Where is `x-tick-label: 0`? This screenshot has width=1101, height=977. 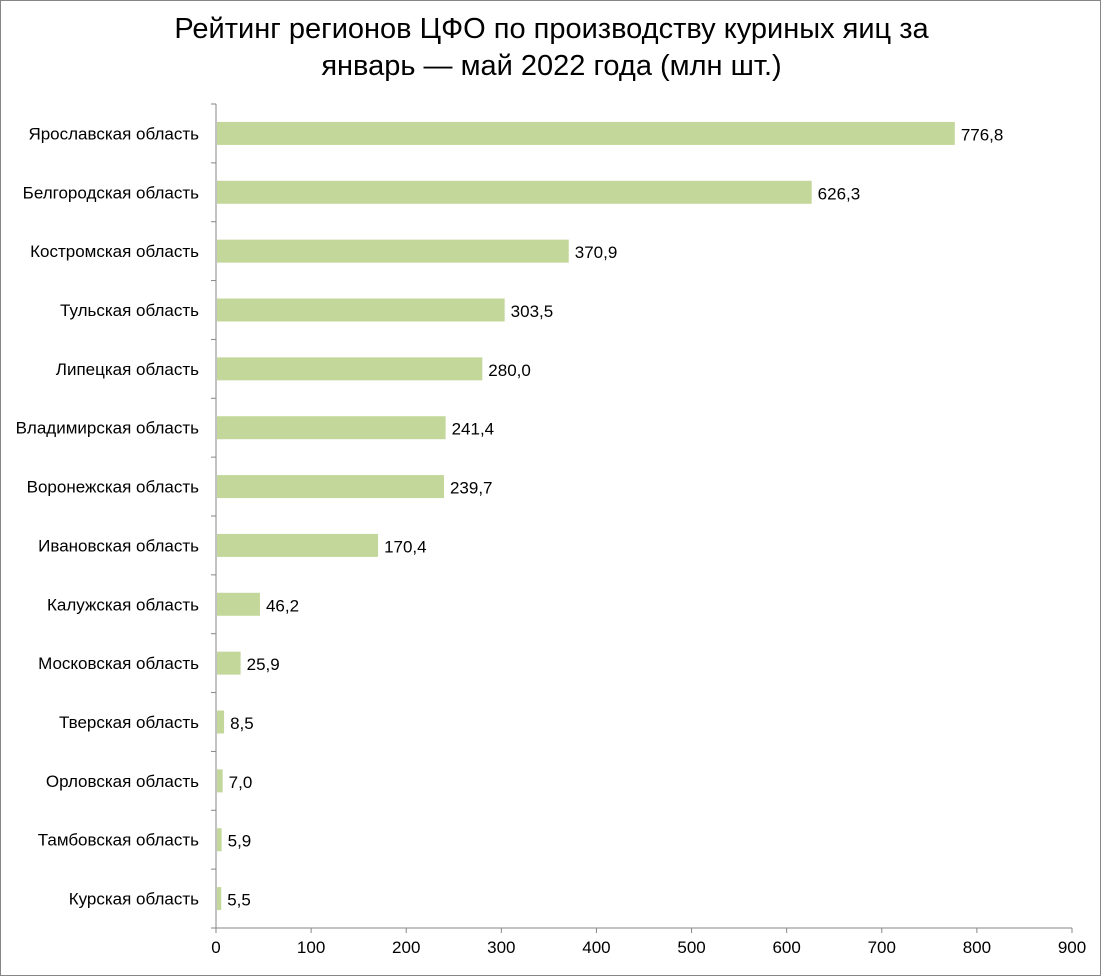
x-tick-label: 0 is located at coordinates (215, 947).